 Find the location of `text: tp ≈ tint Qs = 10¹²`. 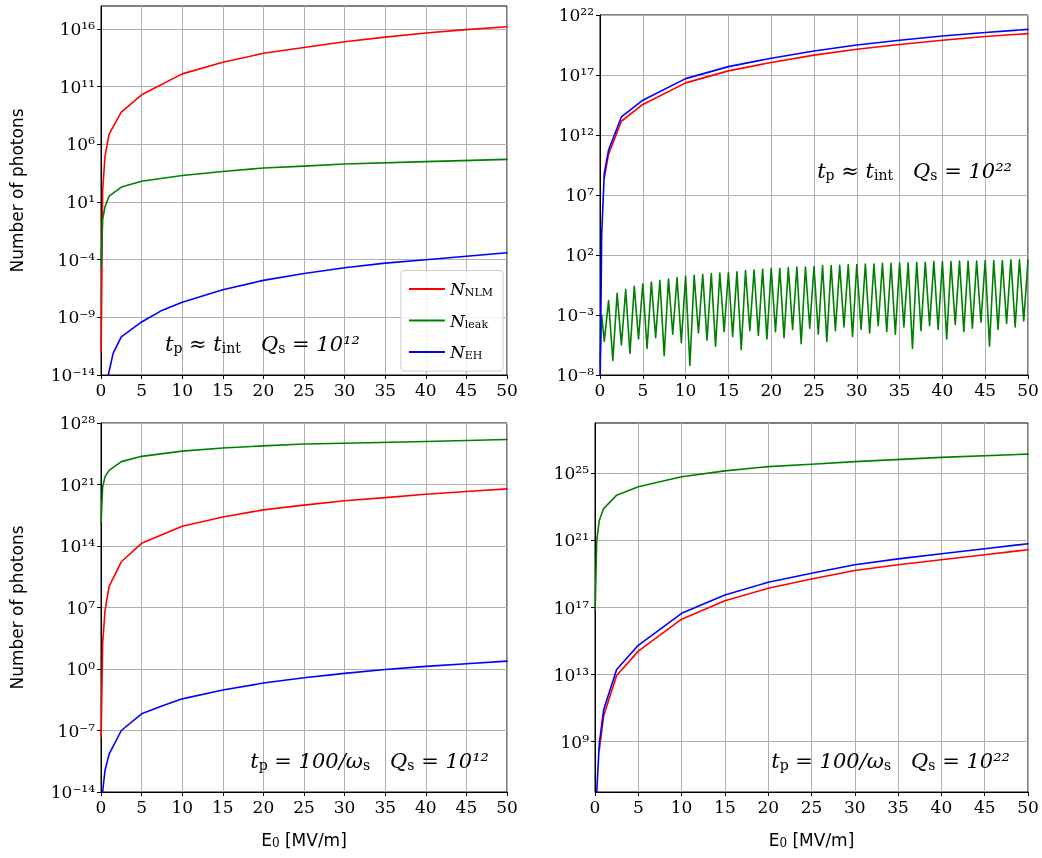

text: tp ≈ tint Qs = 10¹² is located at coordinates (262, 343).